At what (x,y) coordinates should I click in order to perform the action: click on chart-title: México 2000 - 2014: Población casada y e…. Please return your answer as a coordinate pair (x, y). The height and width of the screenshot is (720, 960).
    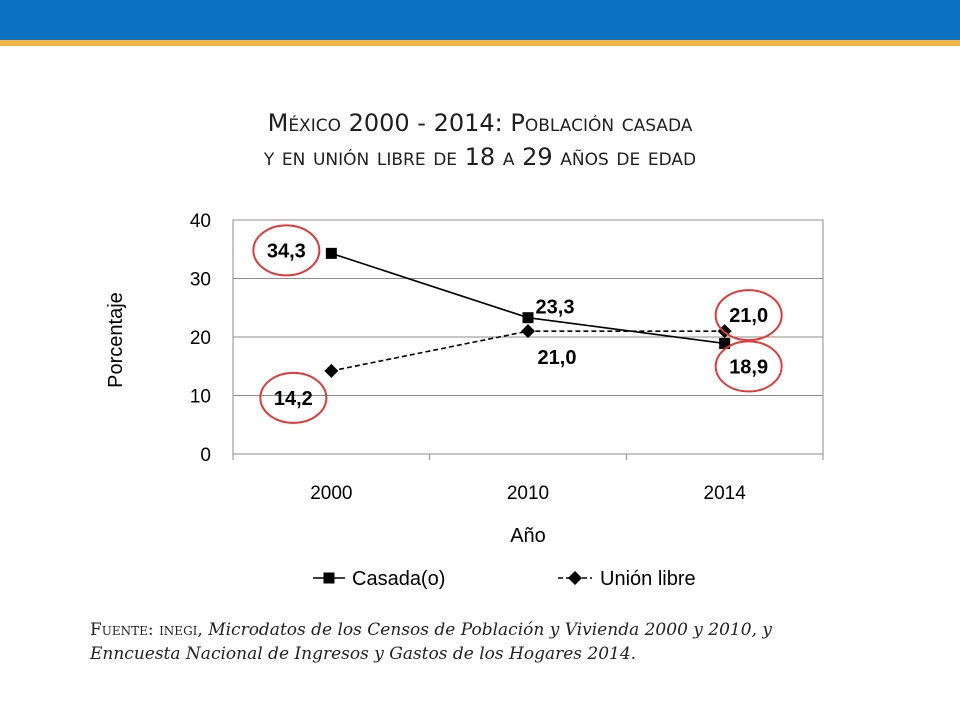
    Looking at the image, I should click on (480, 140).